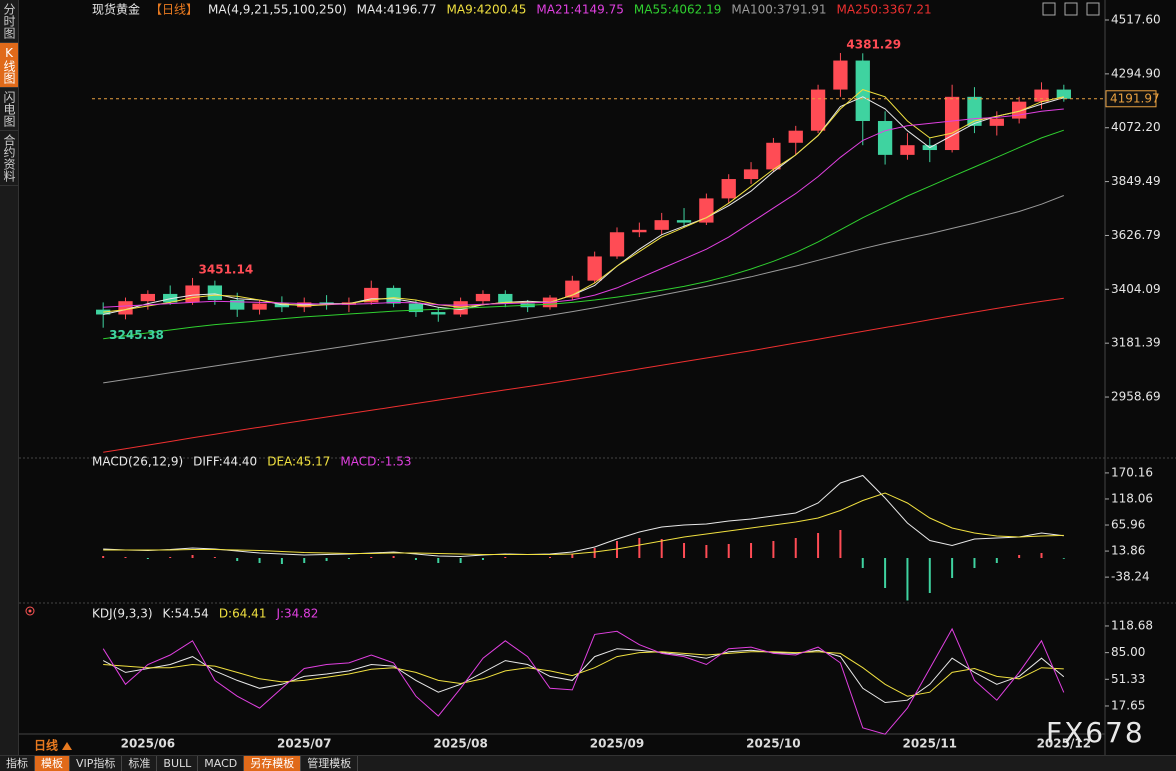  What do you see at coordinates (9, 65) in the screenshot?
I see `side-tab: K线图` at bounding box center [9, 65].